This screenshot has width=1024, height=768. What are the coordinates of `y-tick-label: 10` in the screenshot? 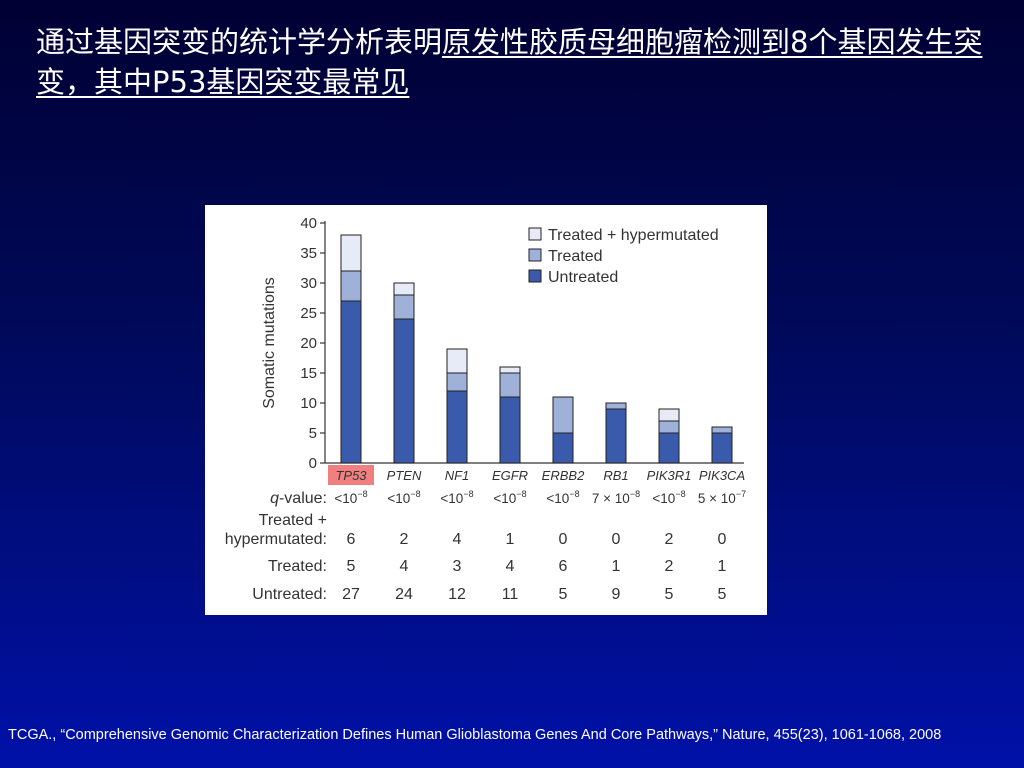 It's located at (308, 403).